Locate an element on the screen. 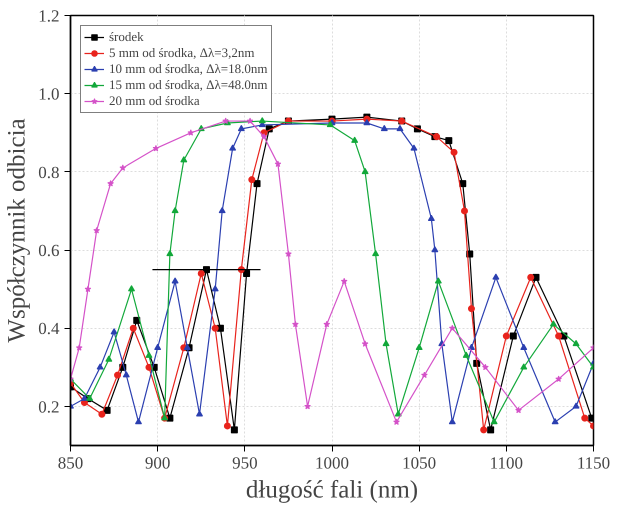 This screenshot has height=506, width=618. x-axis-title: długość fali (nm) is located at coordinates (332, 490).